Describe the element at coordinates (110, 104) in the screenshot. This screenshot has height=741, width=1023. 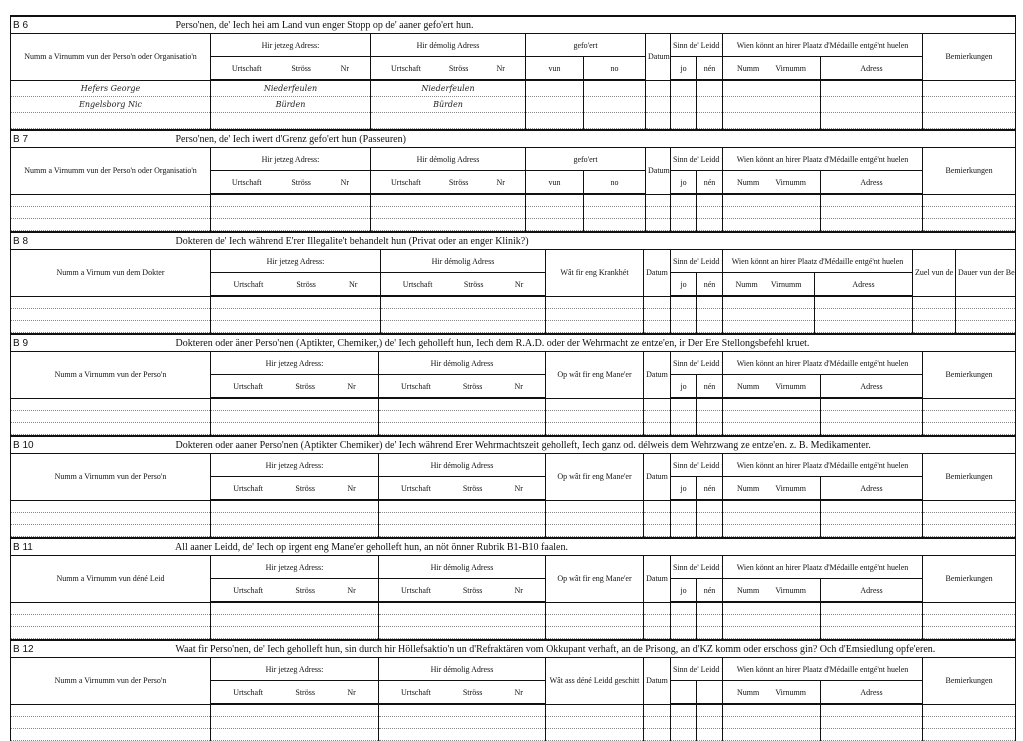
I see `form-cell: Engelsborg Nic` at that location.